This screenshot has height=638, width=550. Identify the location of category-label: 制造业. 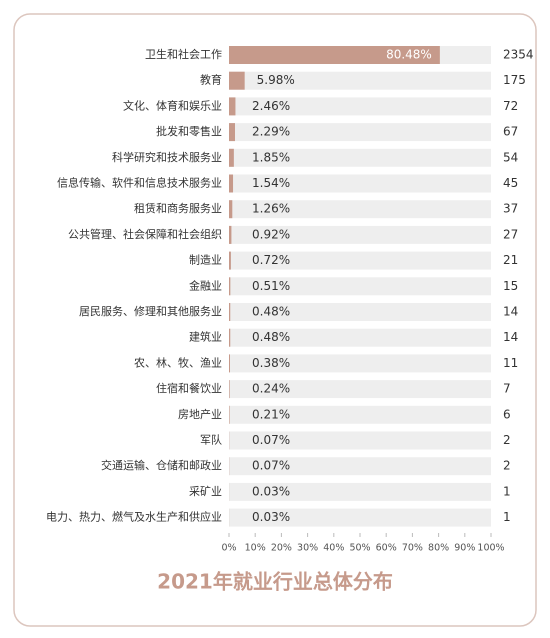
(205, 260).